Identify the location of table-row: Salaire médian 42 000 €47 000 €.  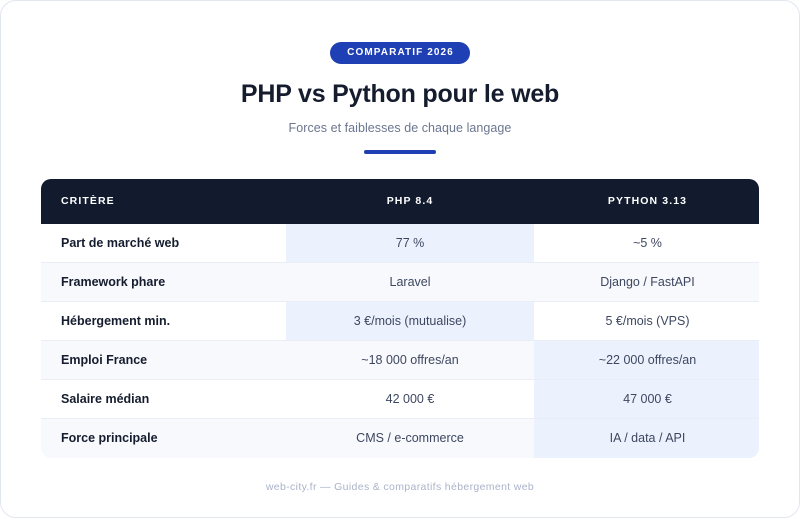
(400, 399).